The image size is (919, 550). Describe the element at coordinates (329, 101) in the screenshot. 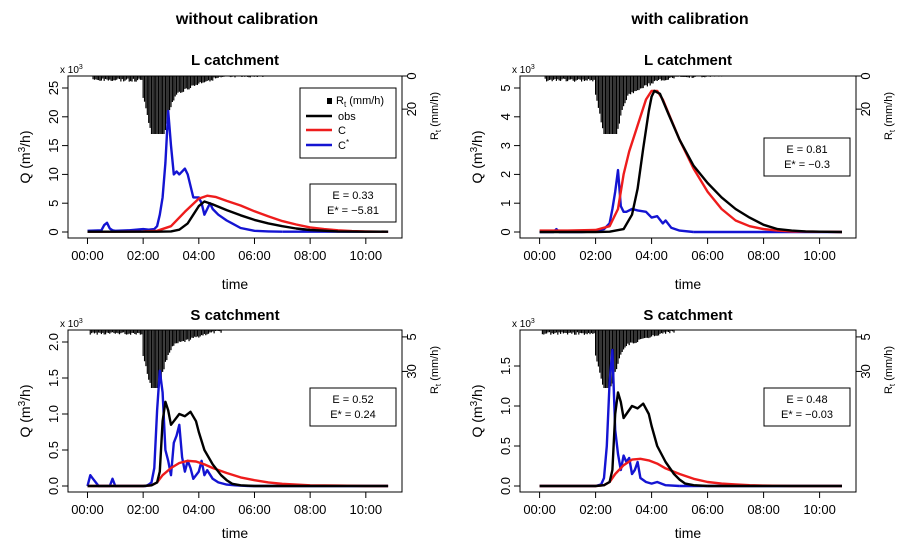

I see `legend-rain-swatch` at that location.